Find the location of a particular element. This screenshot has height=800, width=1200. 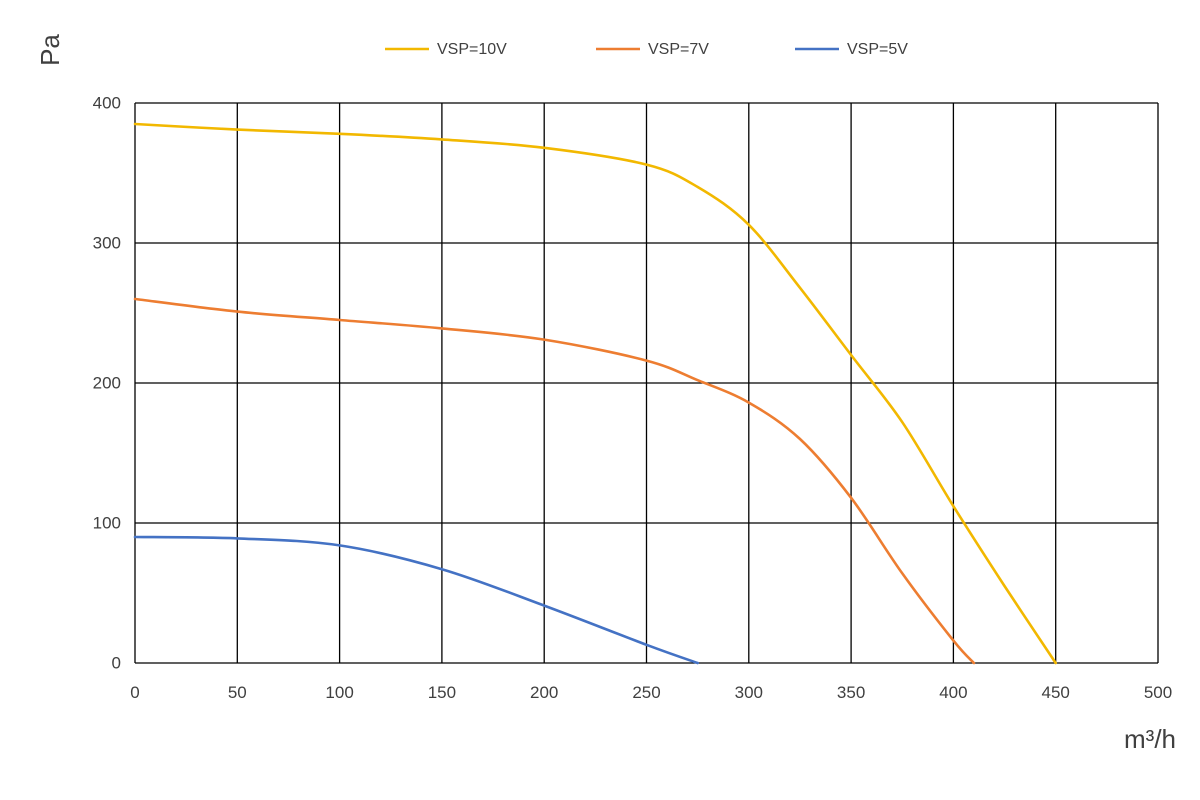

x-tick-label: 400 is located at coordinates (953, 692).